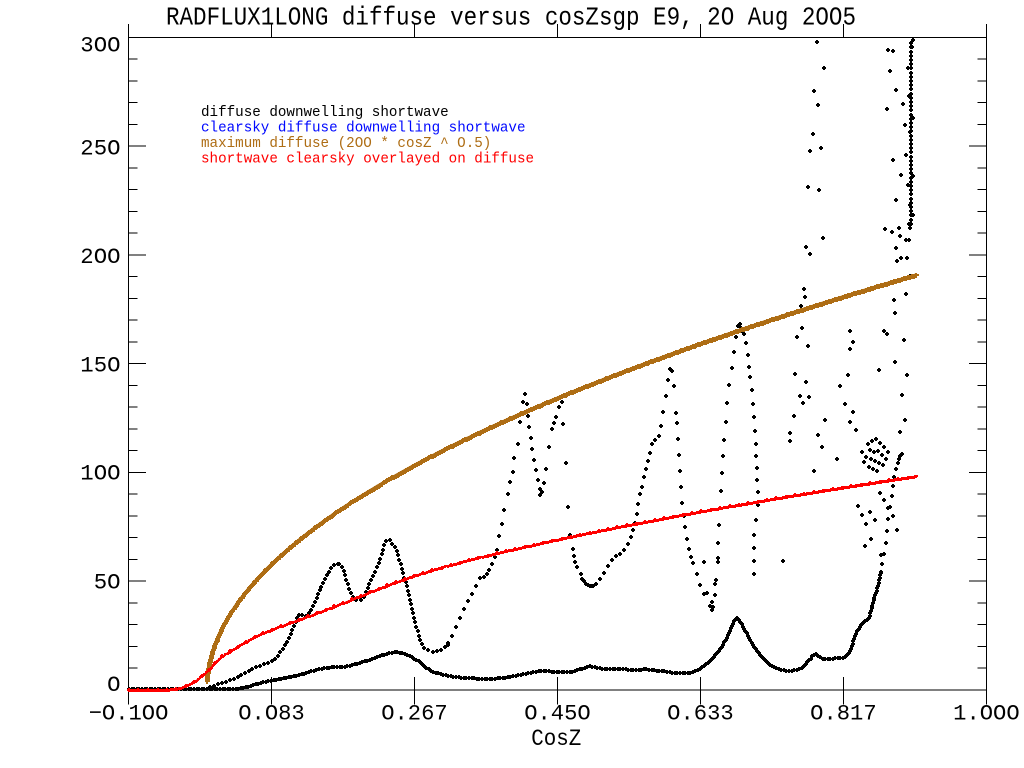 This screenshot has width=1024, height=768. What do you see at coordinates (843, 713) in the screenshot?
I see `svg-text: O.817` at bounding box center [843, 713].